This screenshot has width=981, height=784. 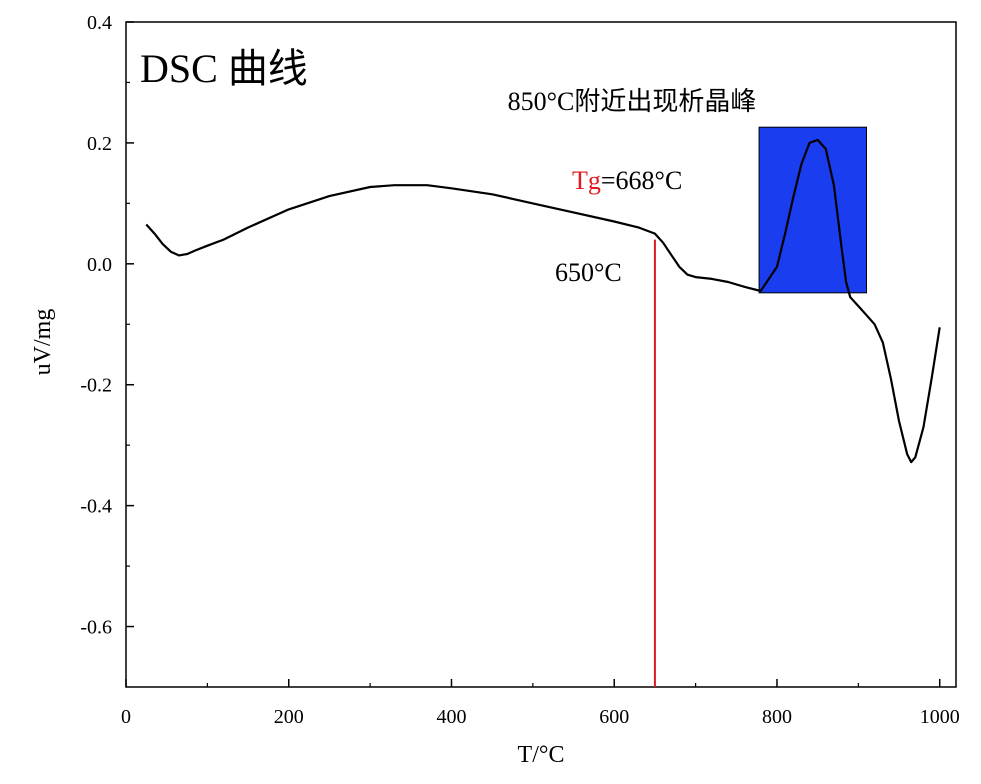 What do you see at coordinates (224, 68) in the screenshot?
I see `chart-title: DSC 曲线` at bounding box center [224, 68].